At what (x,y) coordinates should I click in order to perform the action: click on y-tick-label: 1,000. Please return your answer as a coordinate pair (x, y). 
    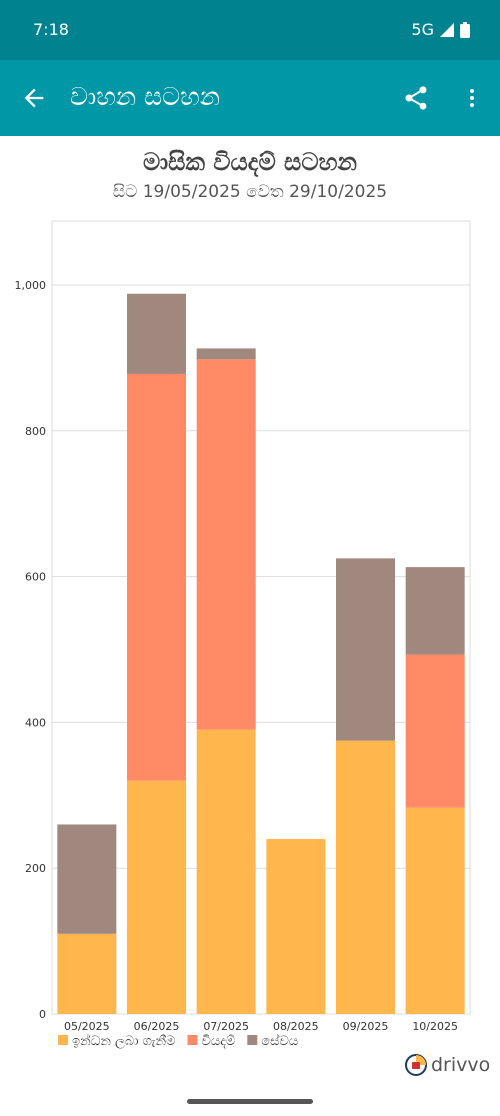
    Looking at the image, I should click on (31, 285).